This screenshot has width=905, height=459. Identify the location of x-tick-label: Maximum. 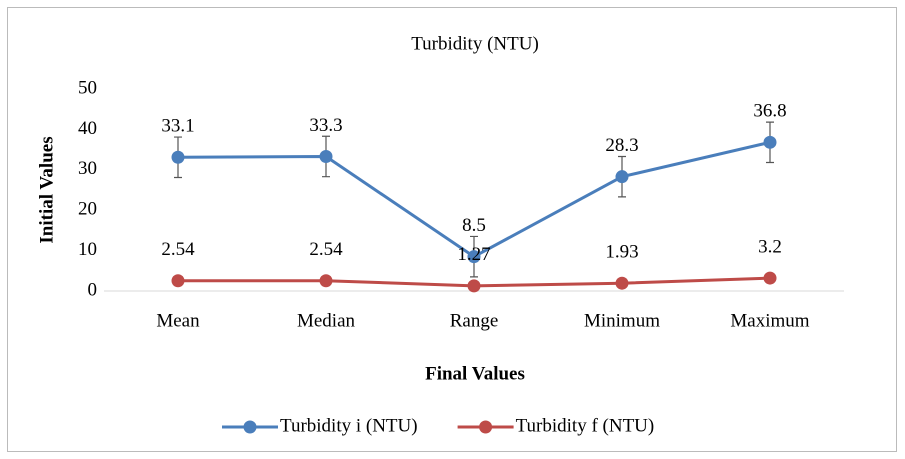
(769, 320).